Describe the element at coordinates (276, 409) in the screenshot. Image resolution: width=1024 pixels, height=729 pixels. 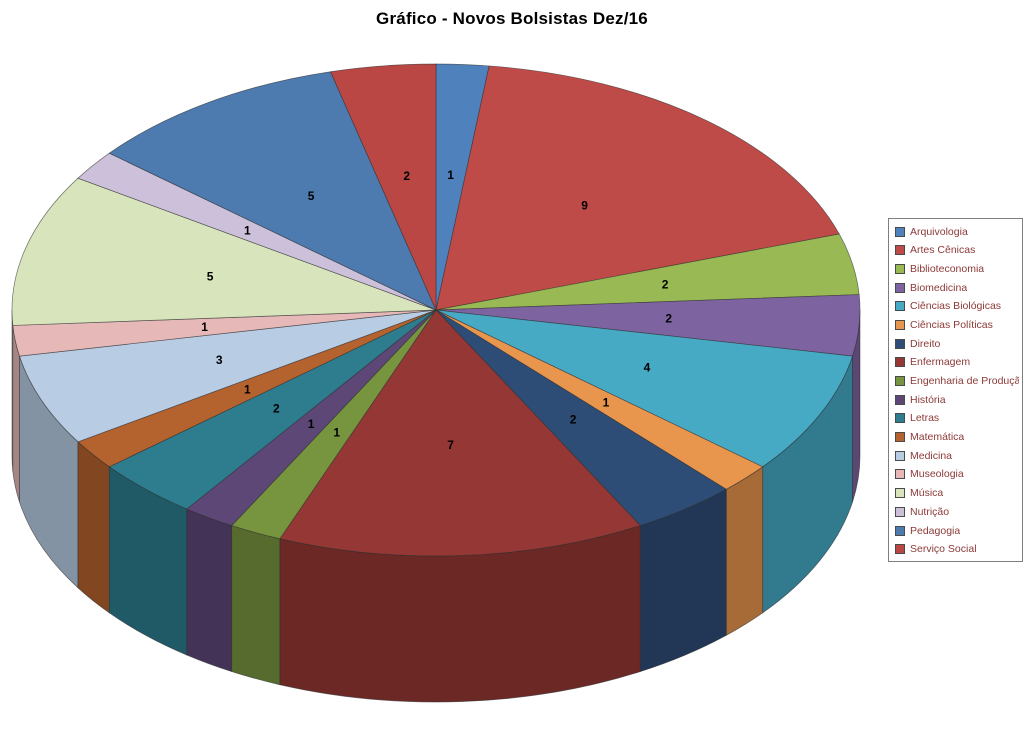
I see `data-label-letras: 2` at that location.